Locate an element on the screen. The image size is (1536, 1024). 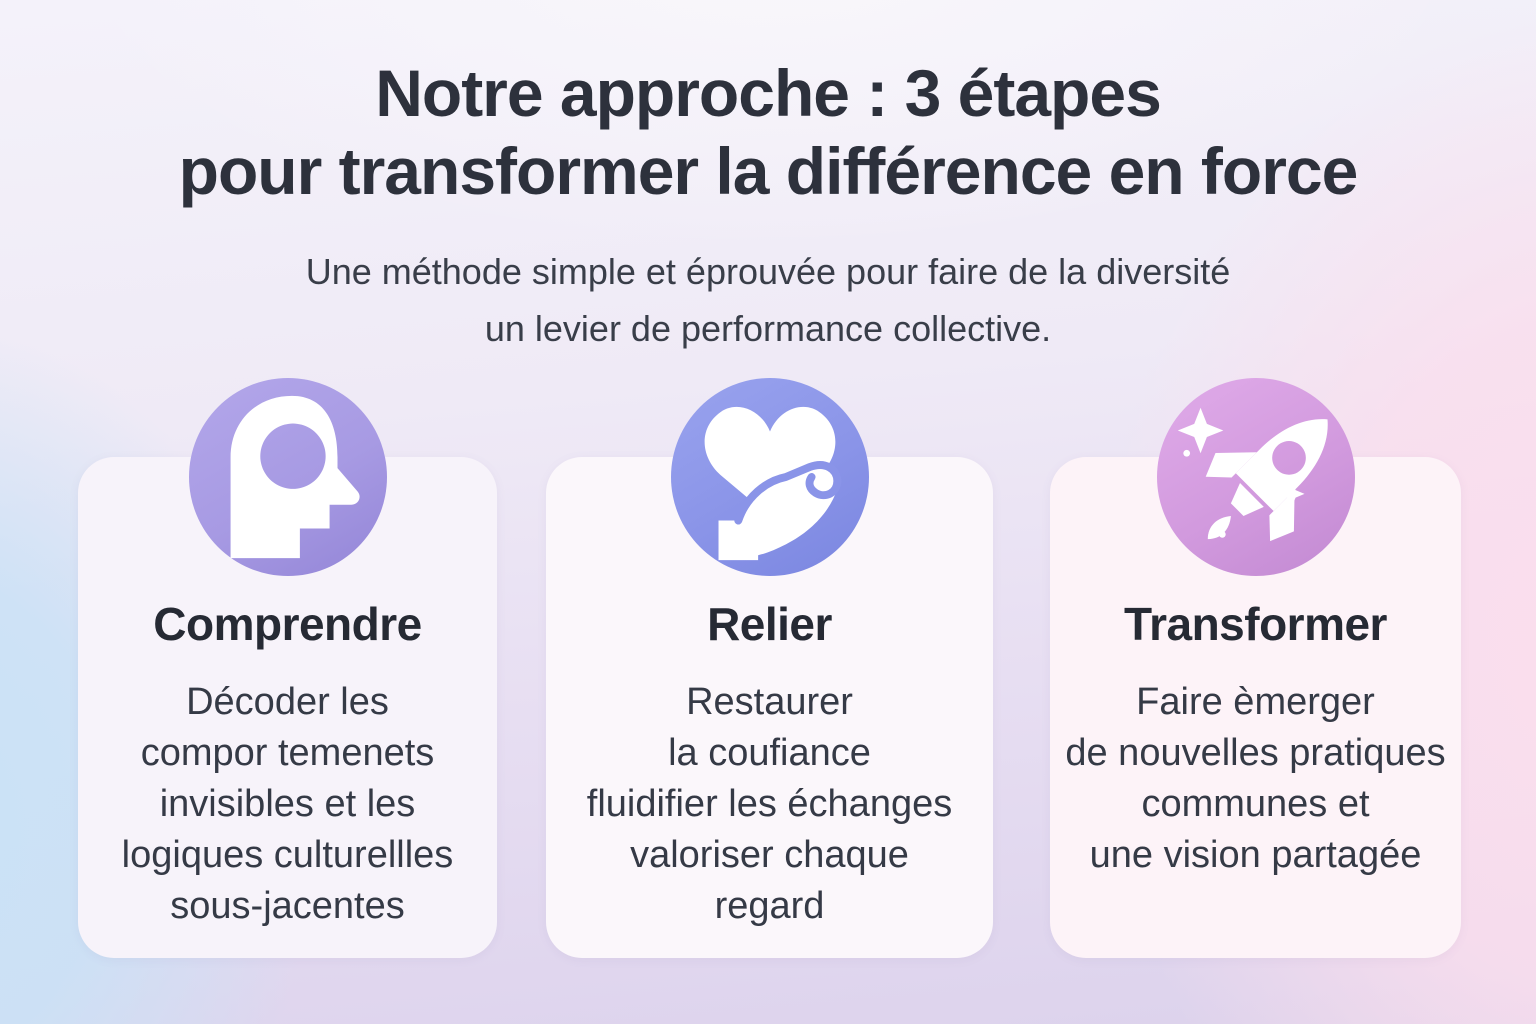
card-title: Comprendre is located at coordinates (287, 624).